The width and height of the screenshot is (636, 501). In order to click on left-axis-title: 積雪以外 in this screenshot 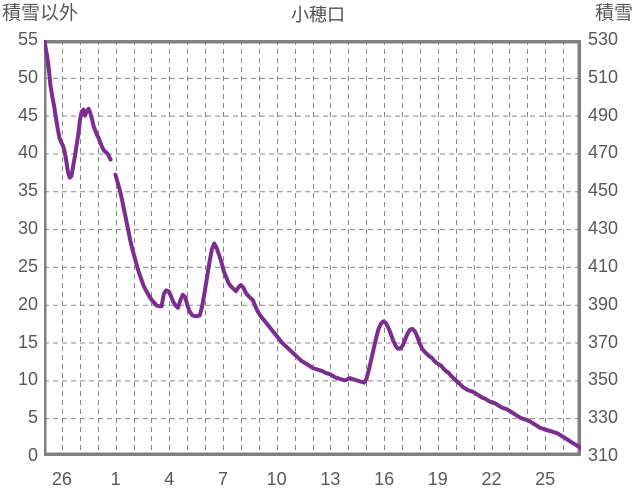, I will do `click(40, 13)`.